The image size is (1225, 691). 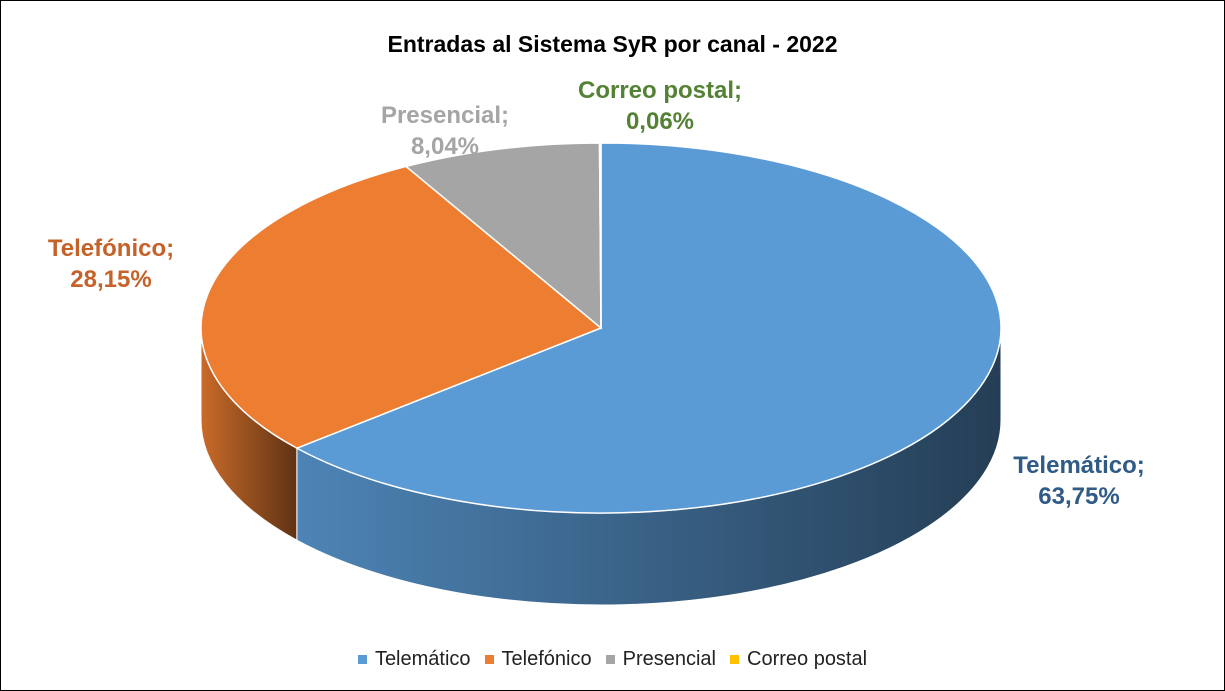 What do you see at coordinates (669, 659) in the screenshot?
I see `legend-label: Presencial` at bounding box center [669, 659].